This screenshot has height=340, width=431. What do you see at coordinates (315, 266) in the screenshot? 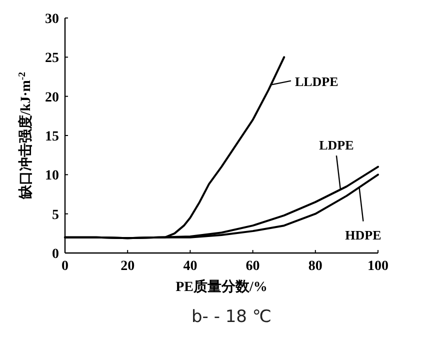
I see `x-tick-label: 80` at bounding box center [315, 266].